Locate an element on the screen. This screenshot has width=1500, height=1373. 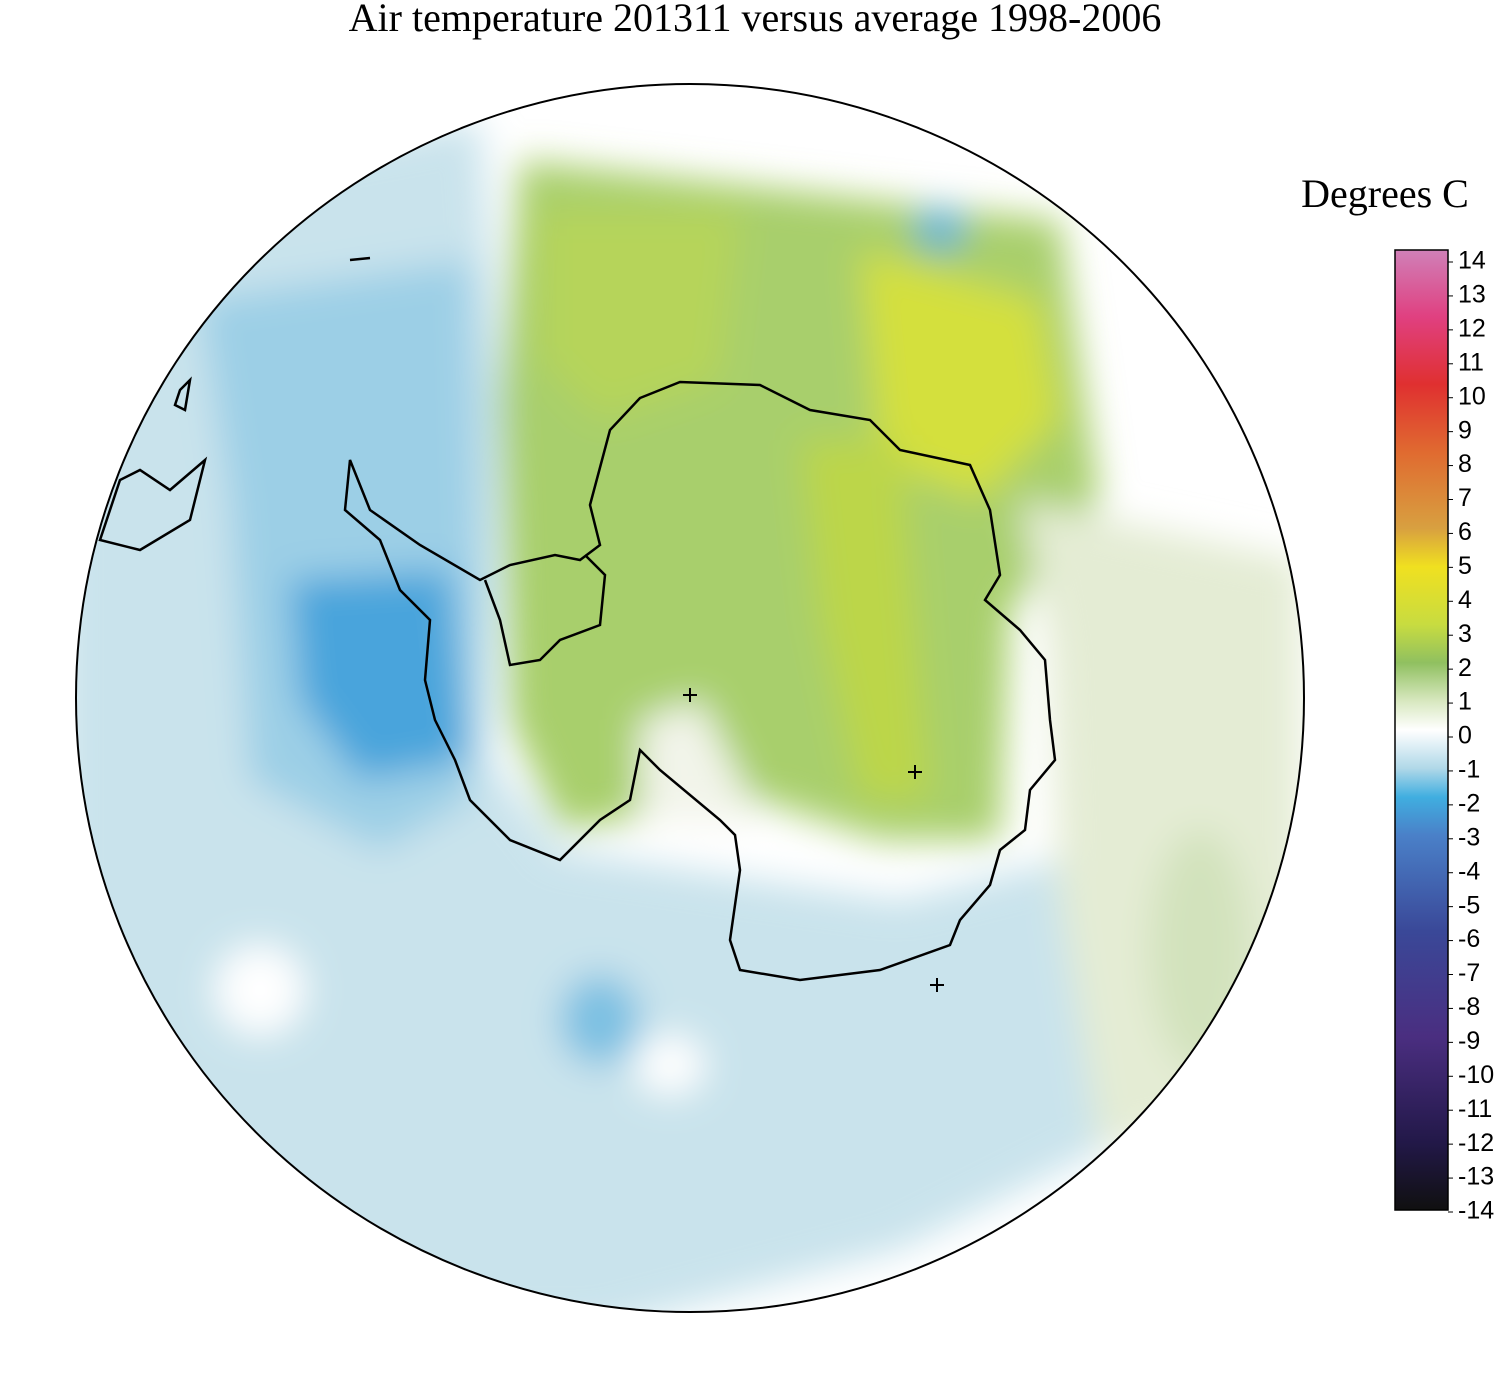
colorbar-tick-label: 10 is located at coordinates (1472, 396).